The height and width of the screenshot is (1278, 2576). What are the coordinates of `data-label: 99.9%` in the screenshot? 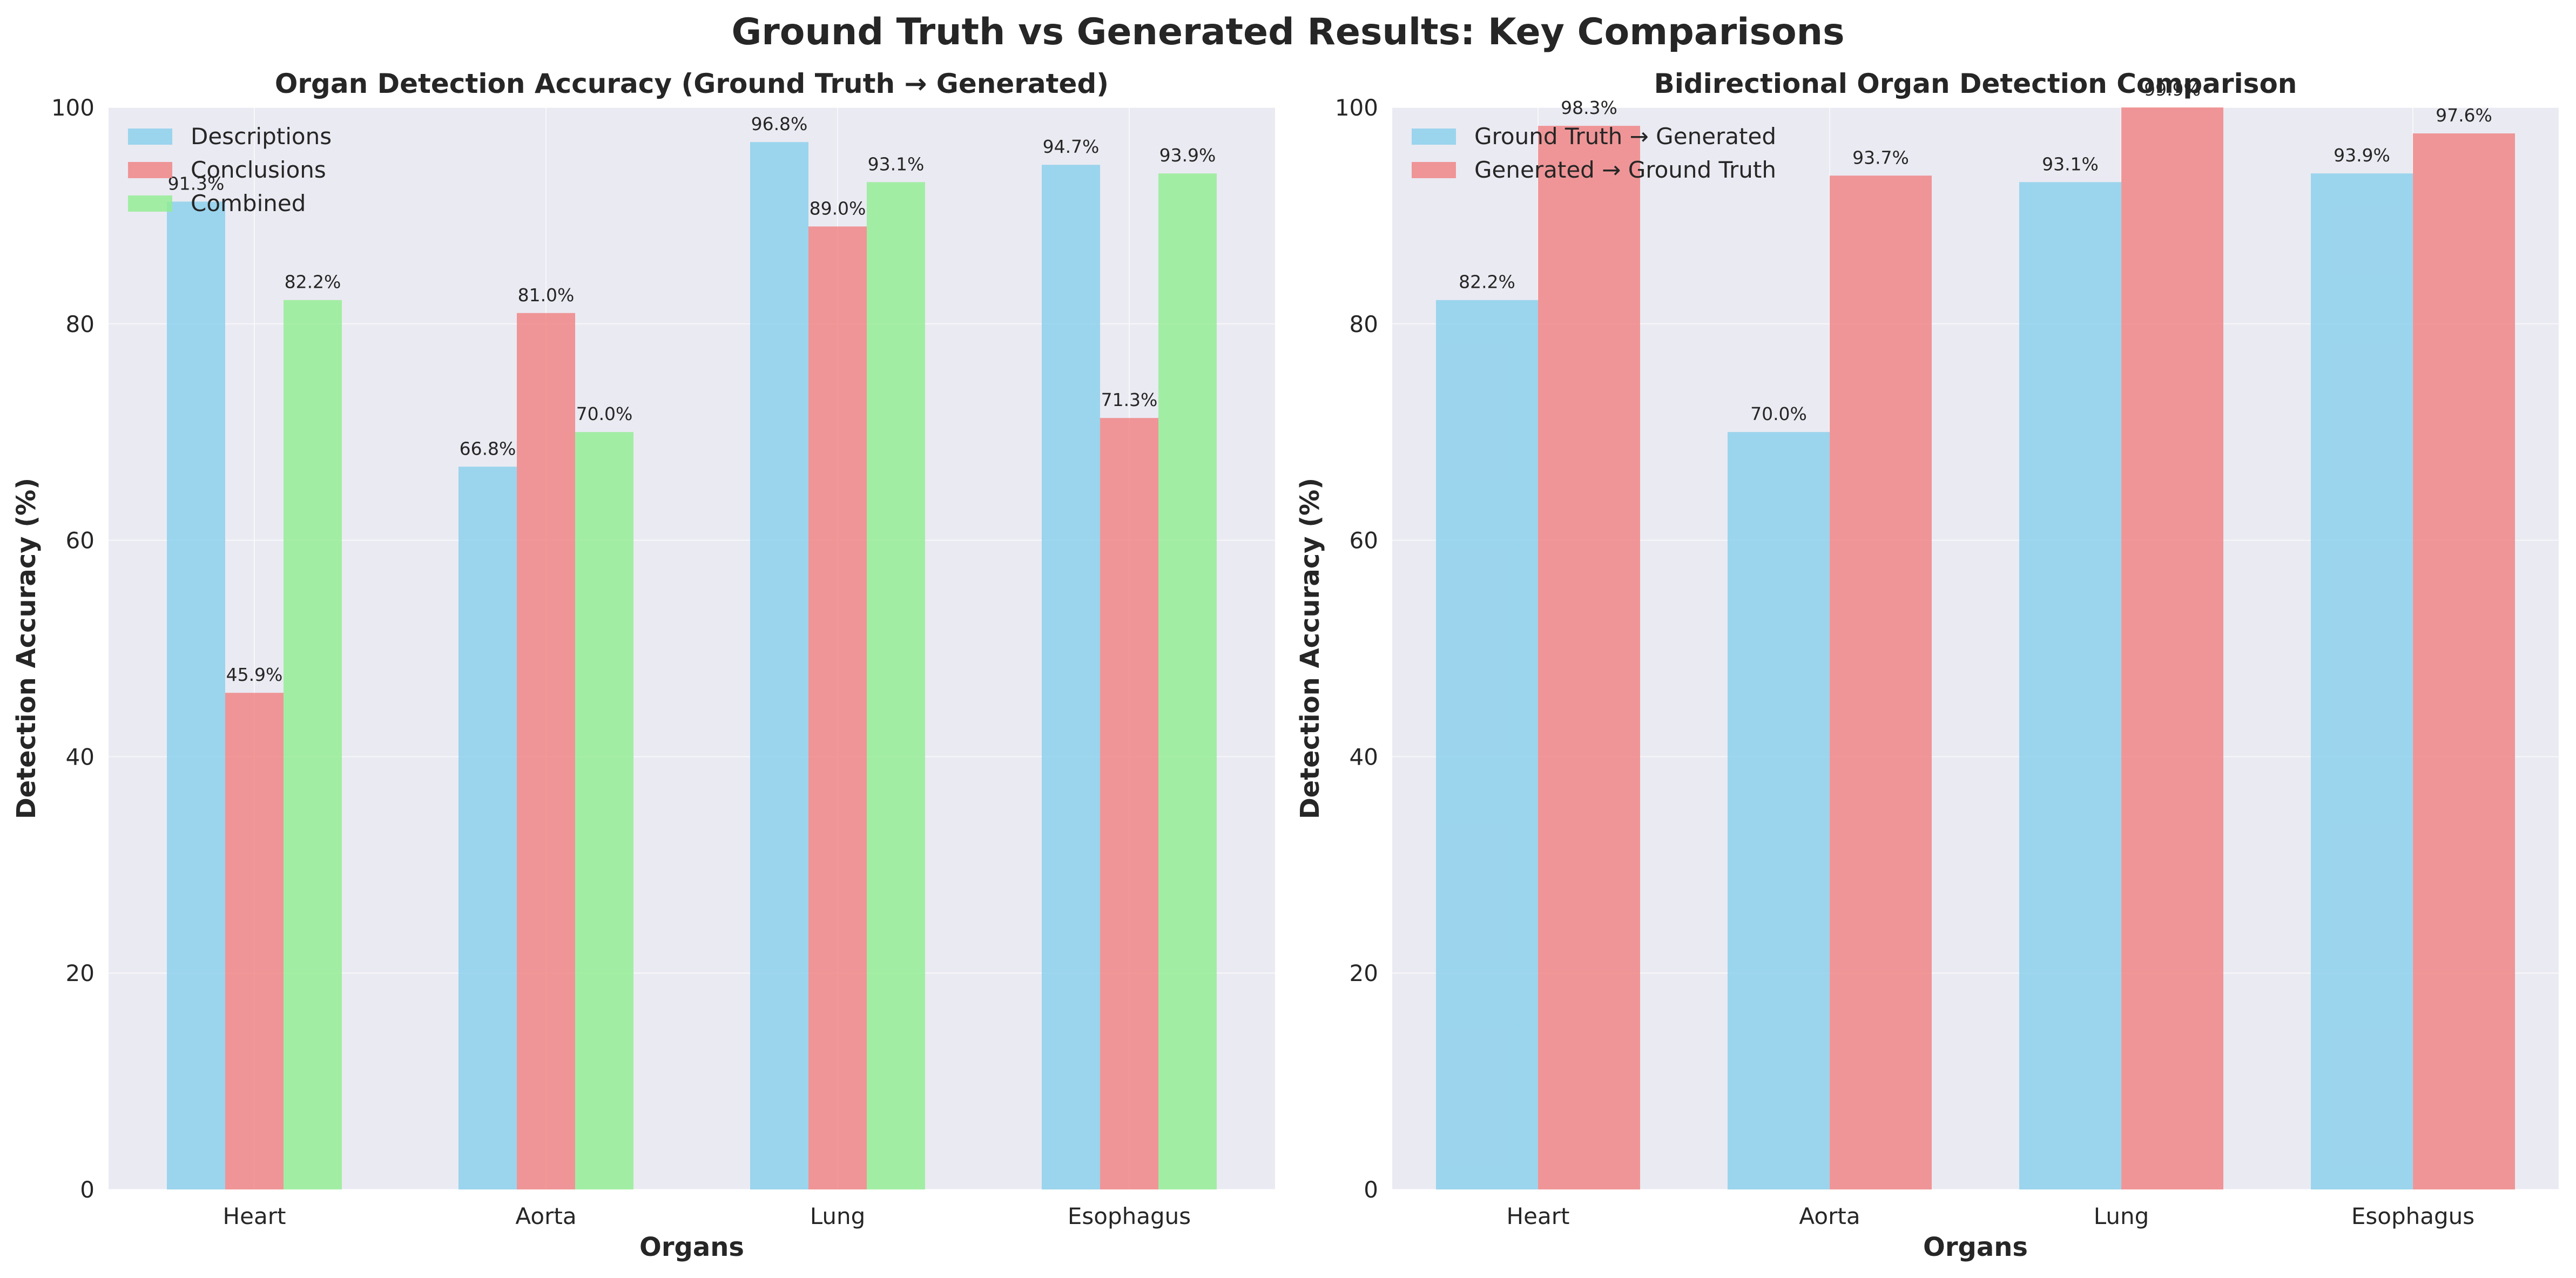 It's located at (2172, 89).